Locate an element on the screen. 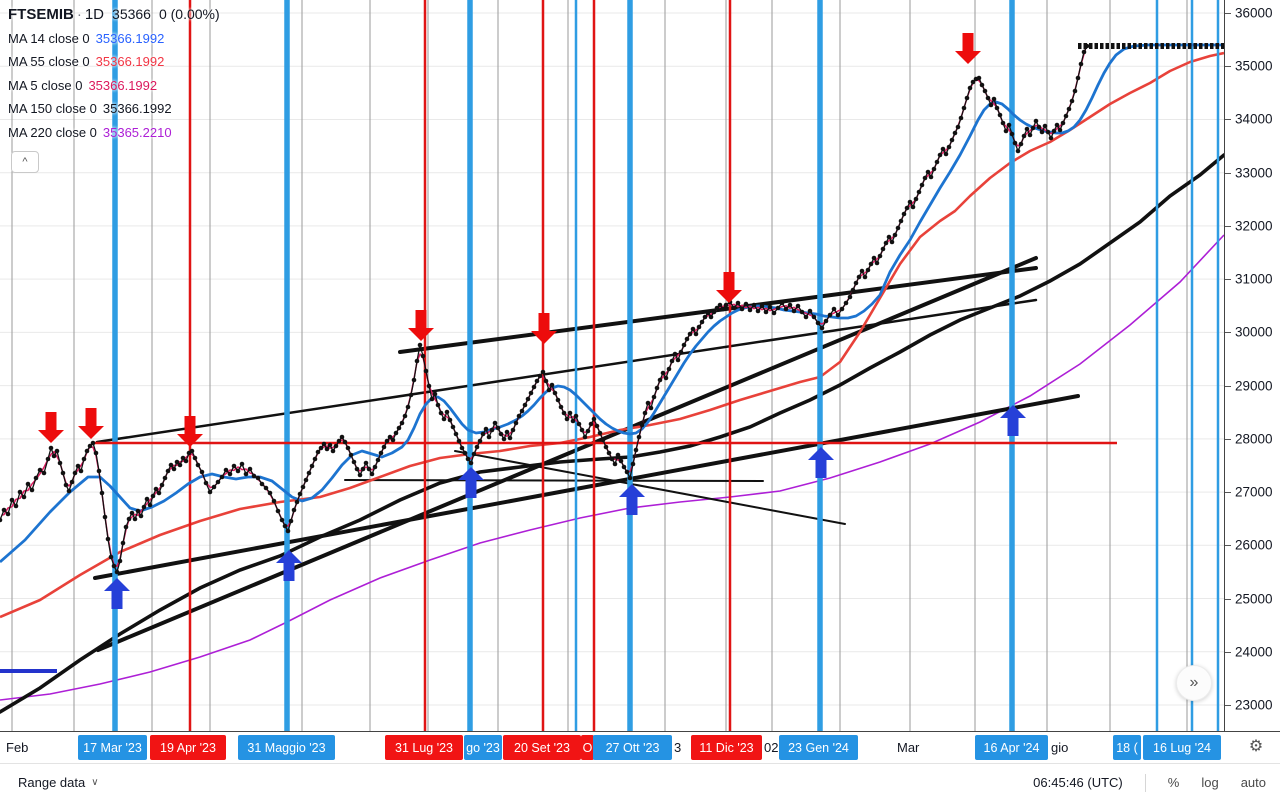 This screenshot has height=800, width=1280. ma-label: MA 55 close 0 is located at coordinates (49, 61).